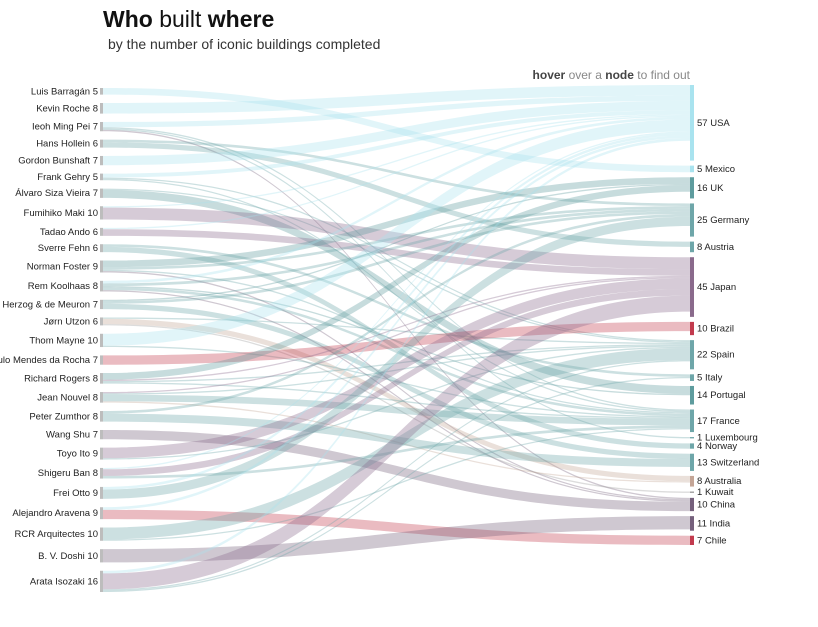  What do you see at coordinates (699, 540) in the screenshot?
I see `target-value: 7` at bounding box center [699, 540].